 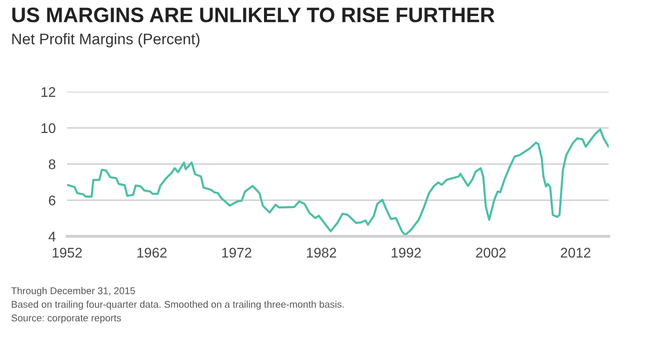 I want to click on x-tick-label: 2012, so click(x=575, y=253).